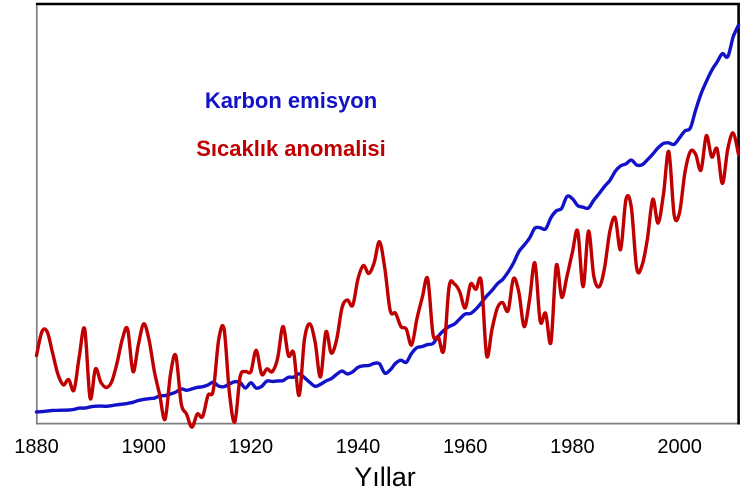 The height and width of the screenshot is (495, 754). I want to click on legend-sicaklik-anomalisi: Sıcaklık anomalisi, so click(291, 148).